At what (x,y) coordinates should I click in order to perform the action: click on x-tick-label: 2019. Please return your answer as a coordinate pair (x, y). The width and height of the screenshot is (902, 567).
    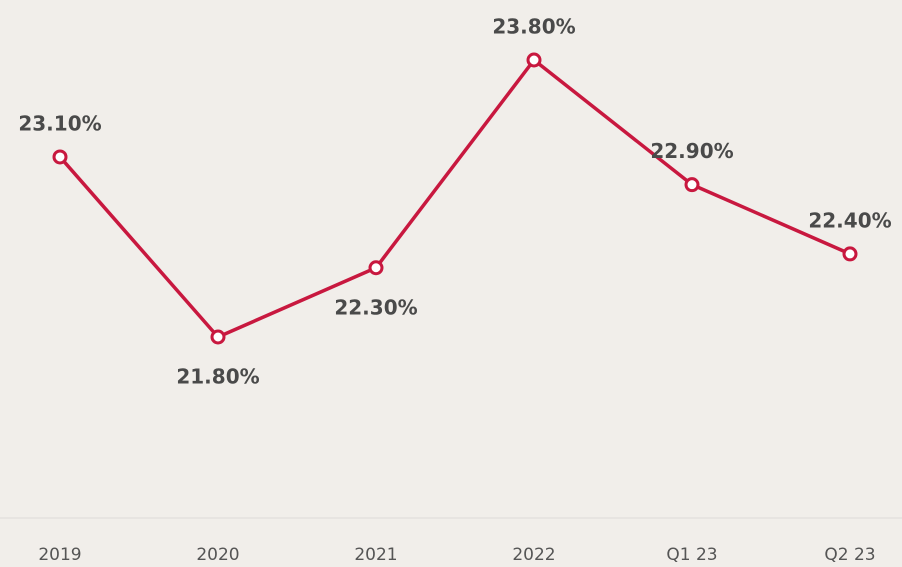
    Looking at the image, I should click on (59, 555).